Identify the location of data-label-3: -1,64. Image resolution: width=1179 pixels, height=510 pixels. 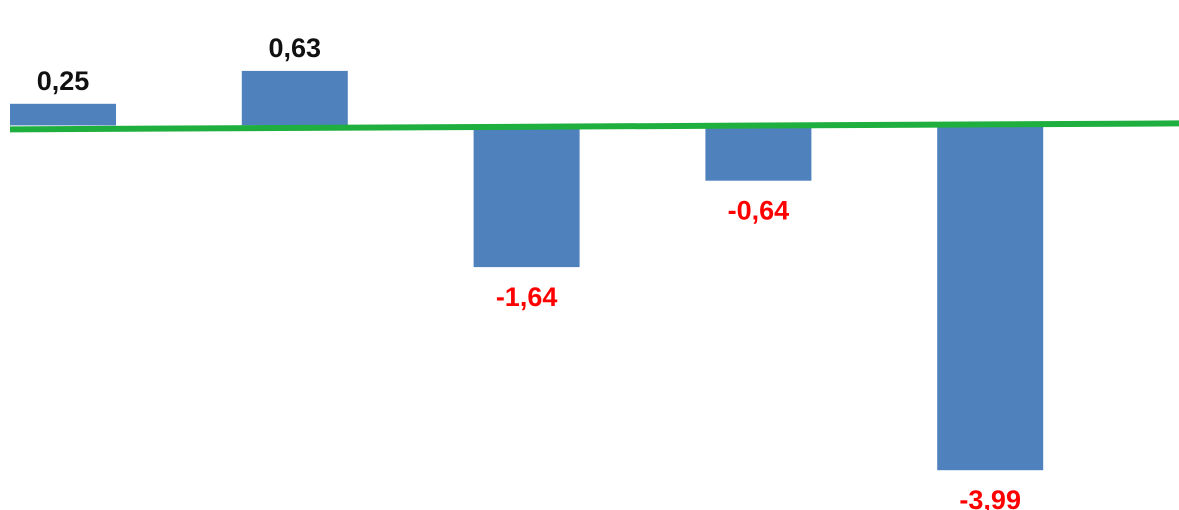
(527, 297).